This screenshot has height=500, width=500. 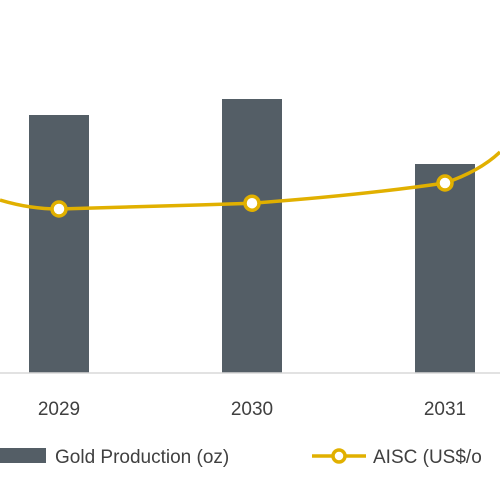 I want to click on aisc-marker-2029, so click(x=59, y=209).